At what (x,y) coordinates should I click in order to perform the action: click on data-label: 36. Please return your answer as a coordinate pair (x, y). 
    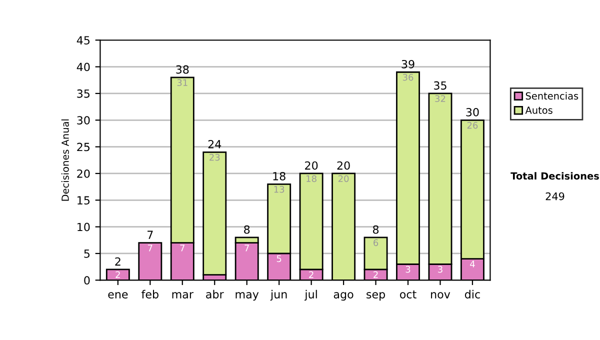
    Looking at the image, I should click on (408, 77).